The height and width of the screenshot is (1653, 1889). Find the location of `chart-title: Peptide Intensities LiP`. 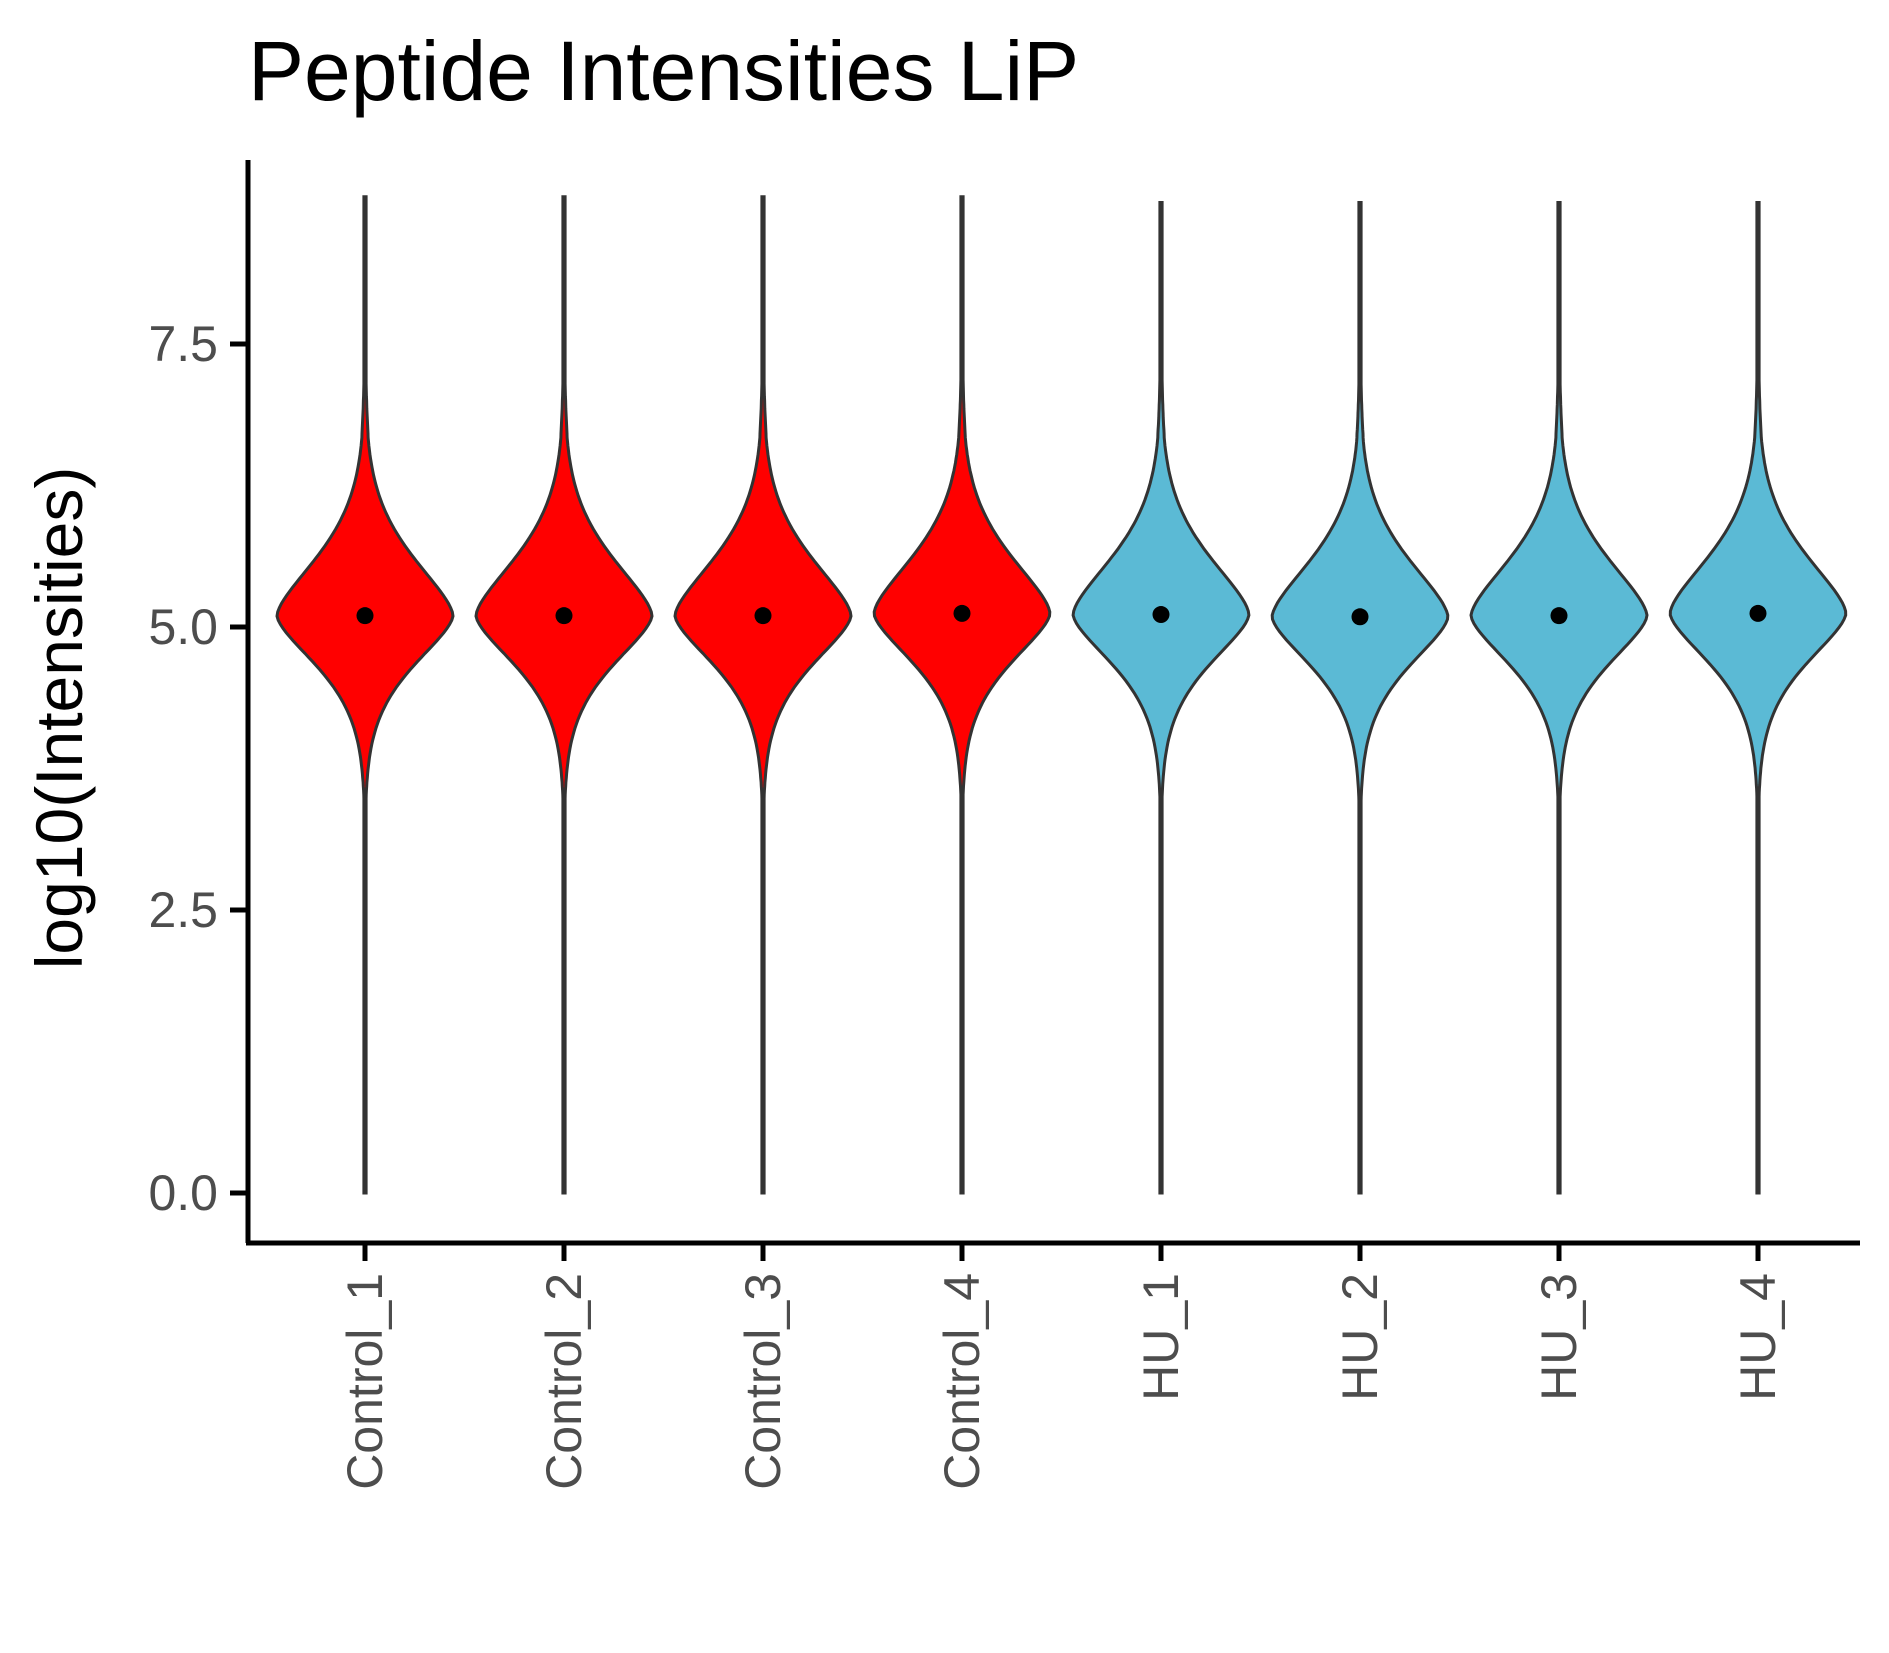

chart-title: Peptide Intensities LiP is located at coordinates (663, 71).